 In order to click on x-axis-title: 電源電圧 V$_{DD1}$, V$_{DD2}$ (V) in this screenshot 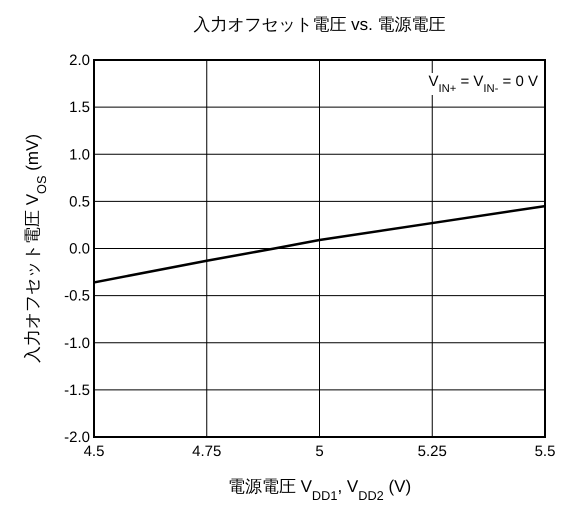, I will do `click(320, 489)`.